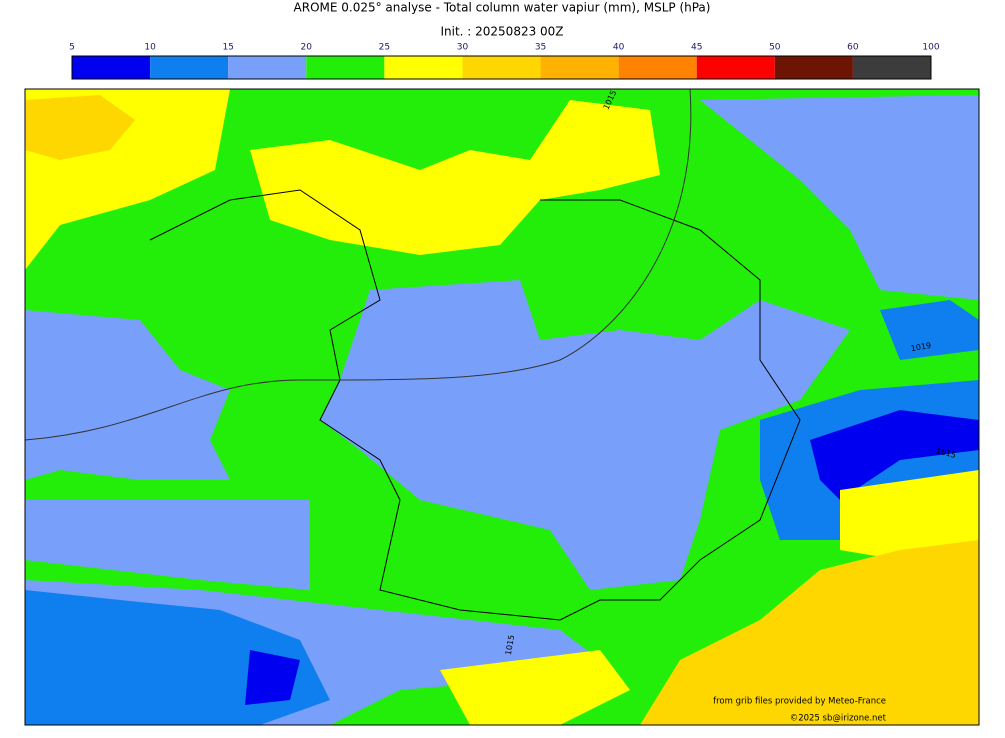 The width and height of the screenshot is (1005, 738). What do you see at coordinates (72, 48) in the screenshot?
I see `colorbar-tick-label: 5` at bounding box center [72, 48].